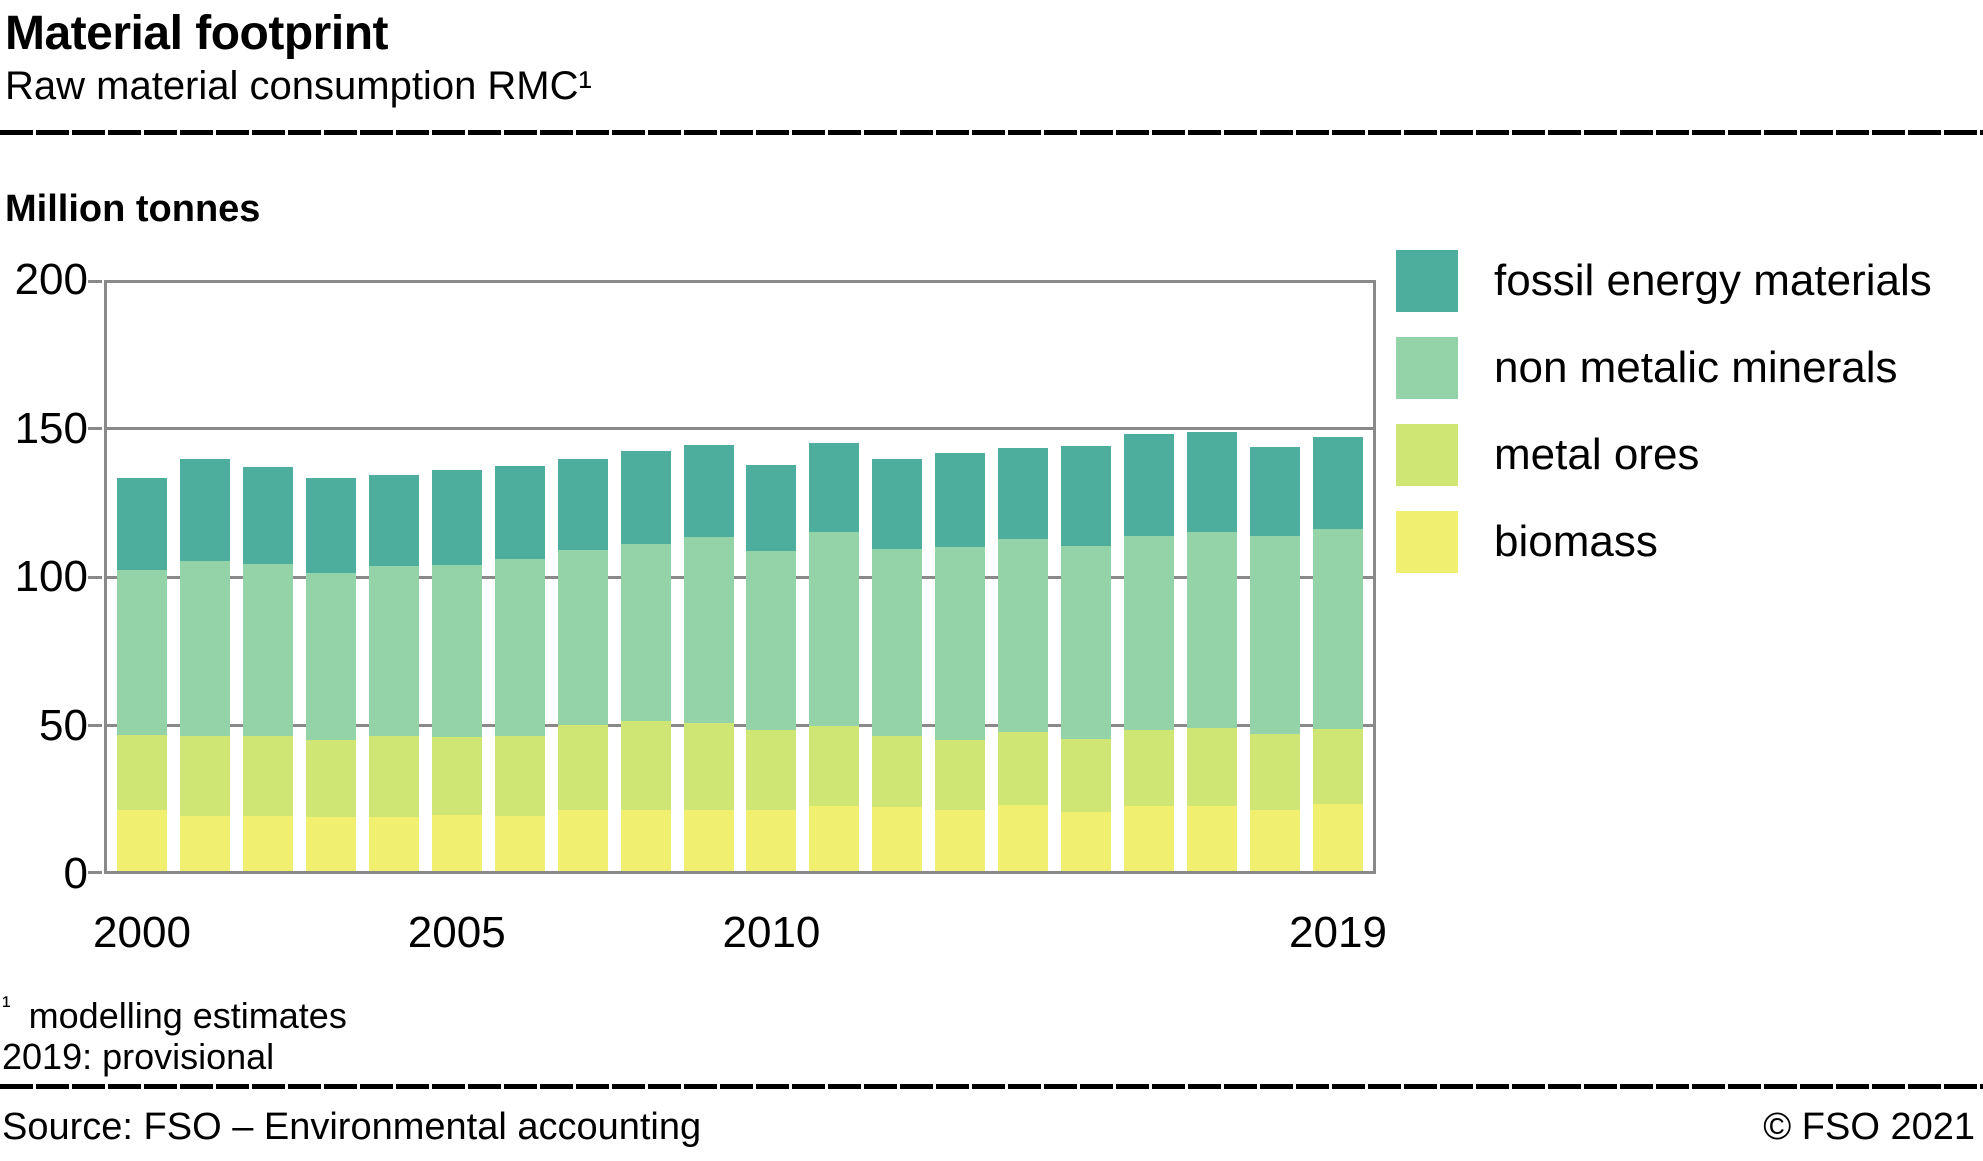  Describe the element at coordinates (1149, 840) in the screenshot. I see `segment-2016-biomass` at that location.